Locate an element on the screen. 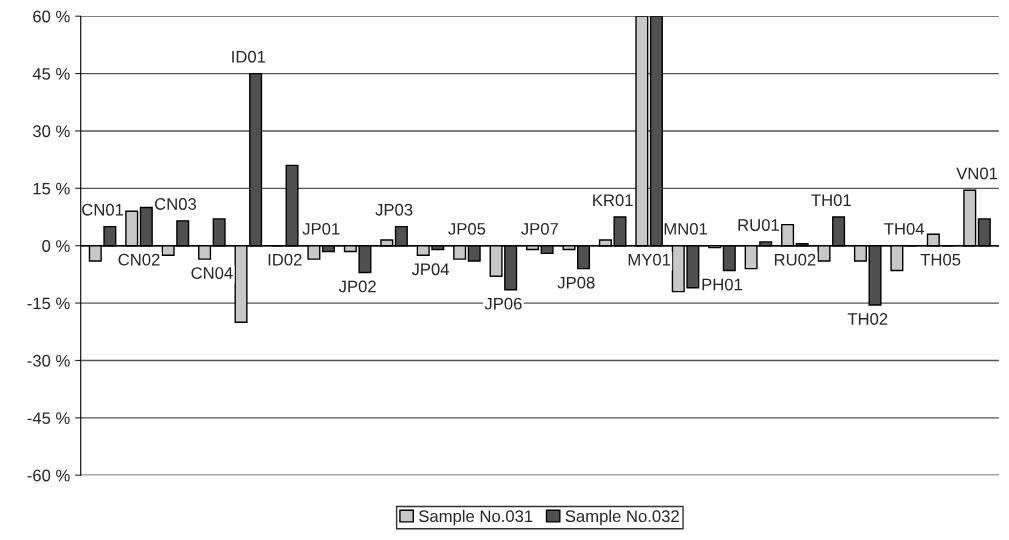 Image resolution: width=1009 pixels, height=540 pixels. y-tick-label: -30 % is located at coordinates (48, 360).